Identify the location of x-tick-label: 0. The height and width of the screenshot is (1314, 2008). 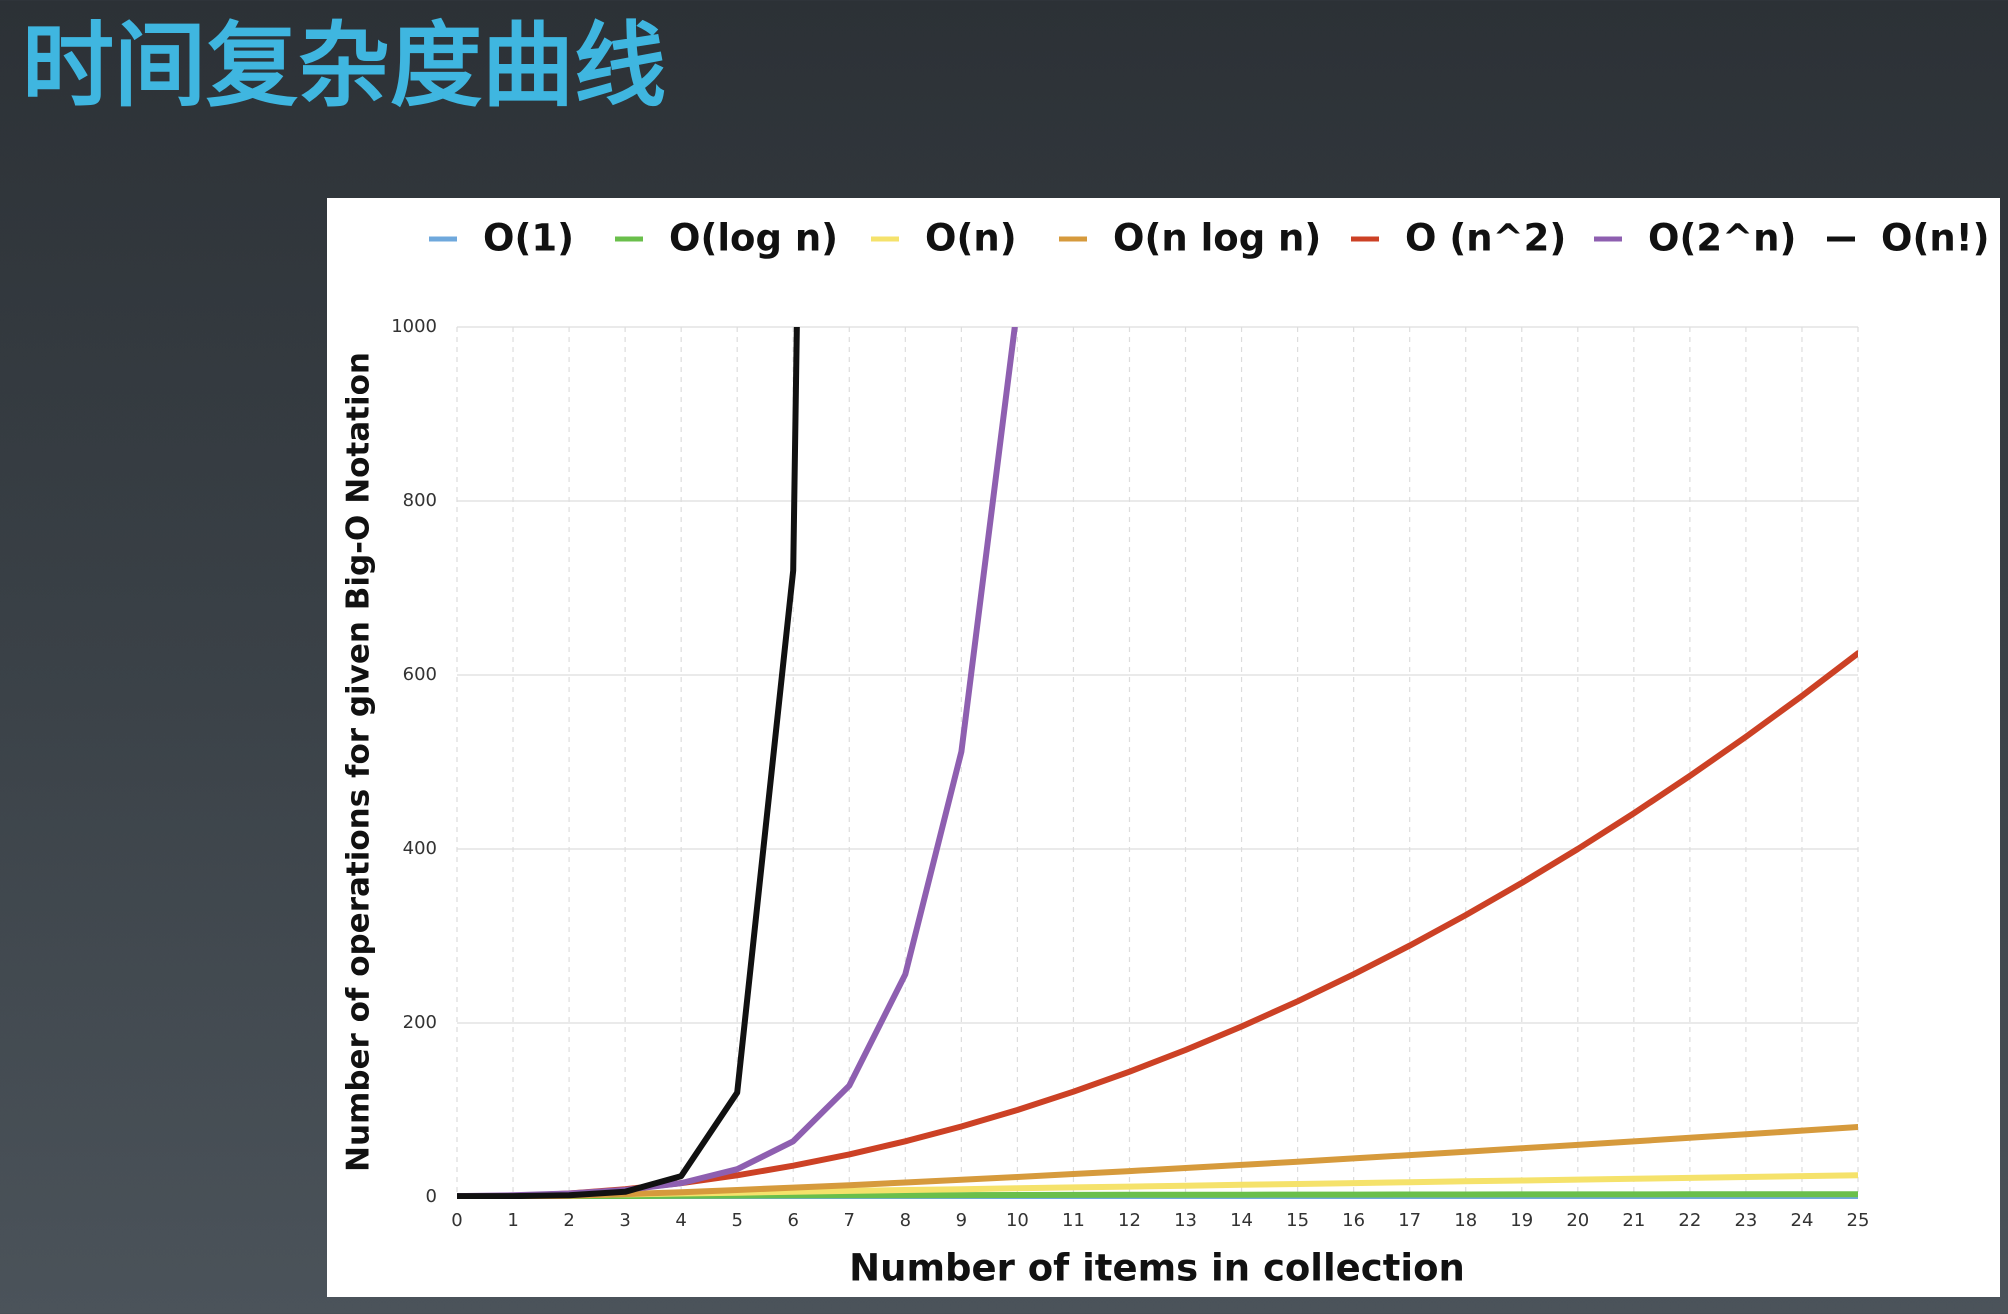
(456, 1220).